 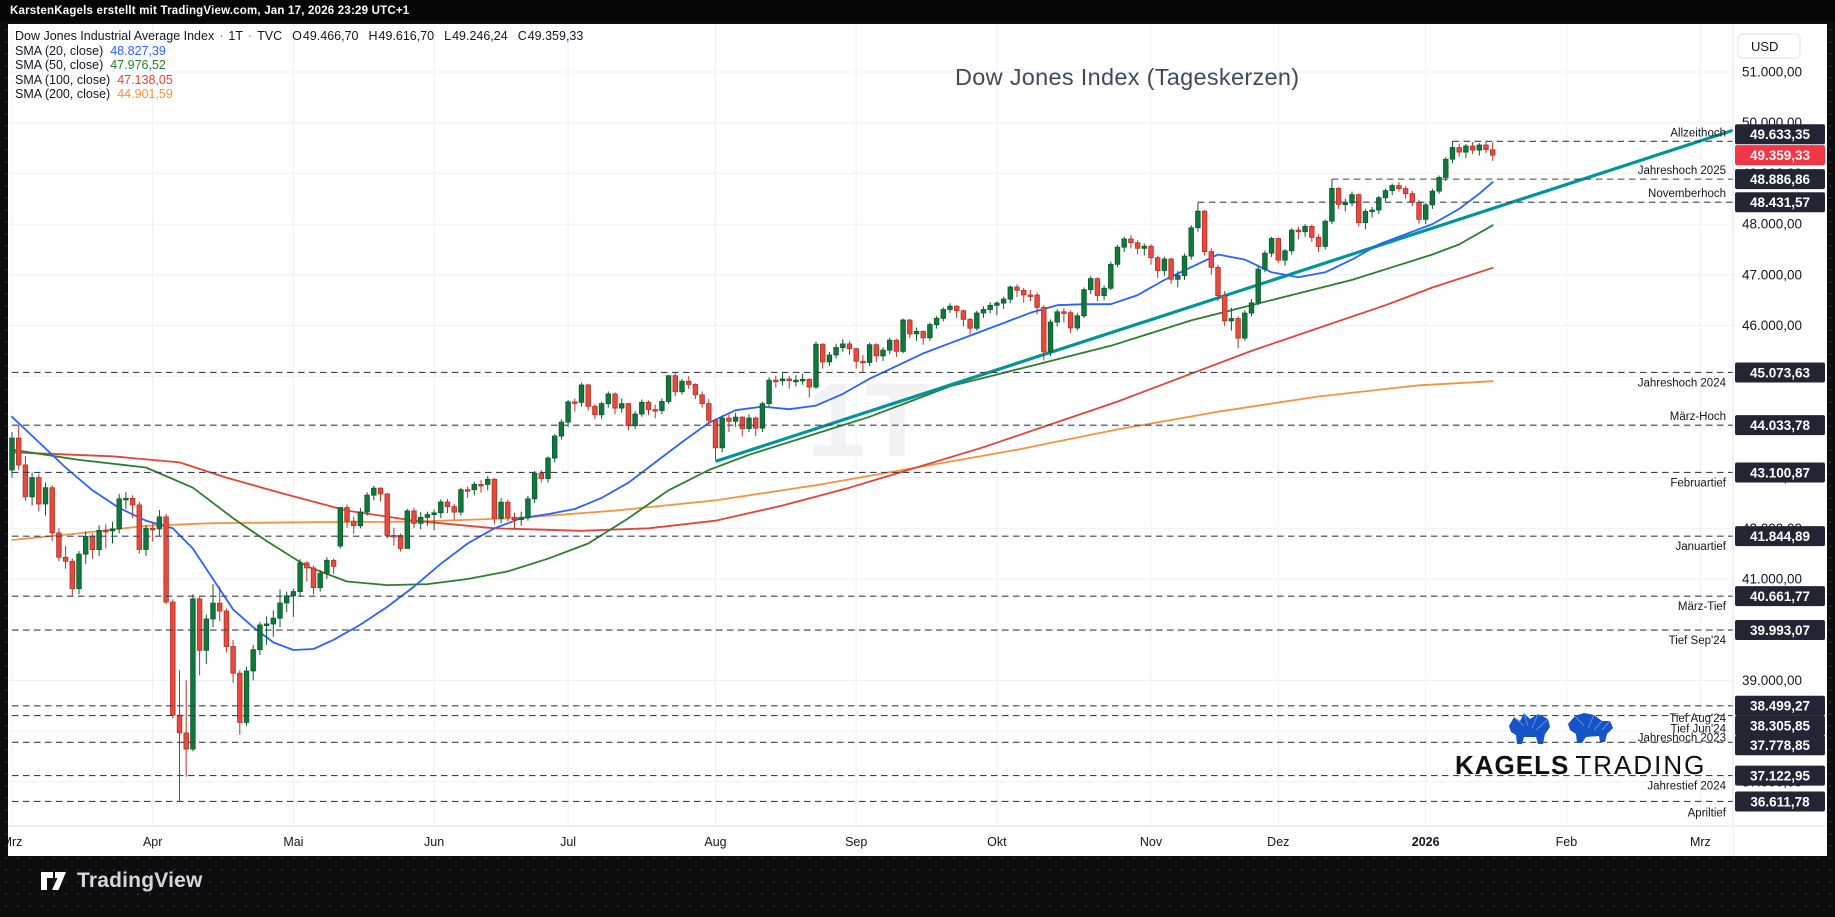 What do you see at coordinates (1698, 417) in the screenshot?
I see `level-label: März-Hoch` at bounding box center [1698, 417].